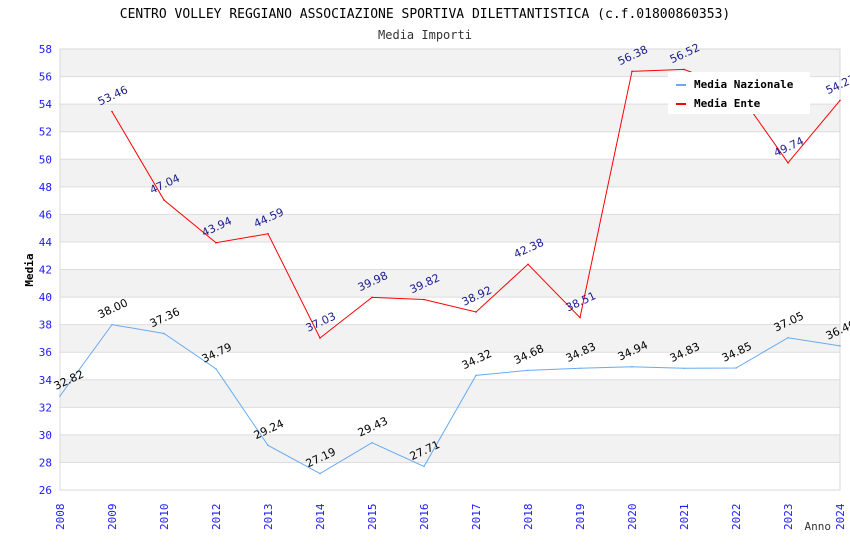 The height and width of the screenshot is (550, 850). What do you see at coordinates (46, 104) in the screenshot?
I see `y-tick-label: 54` at bounding box center [46, 104].